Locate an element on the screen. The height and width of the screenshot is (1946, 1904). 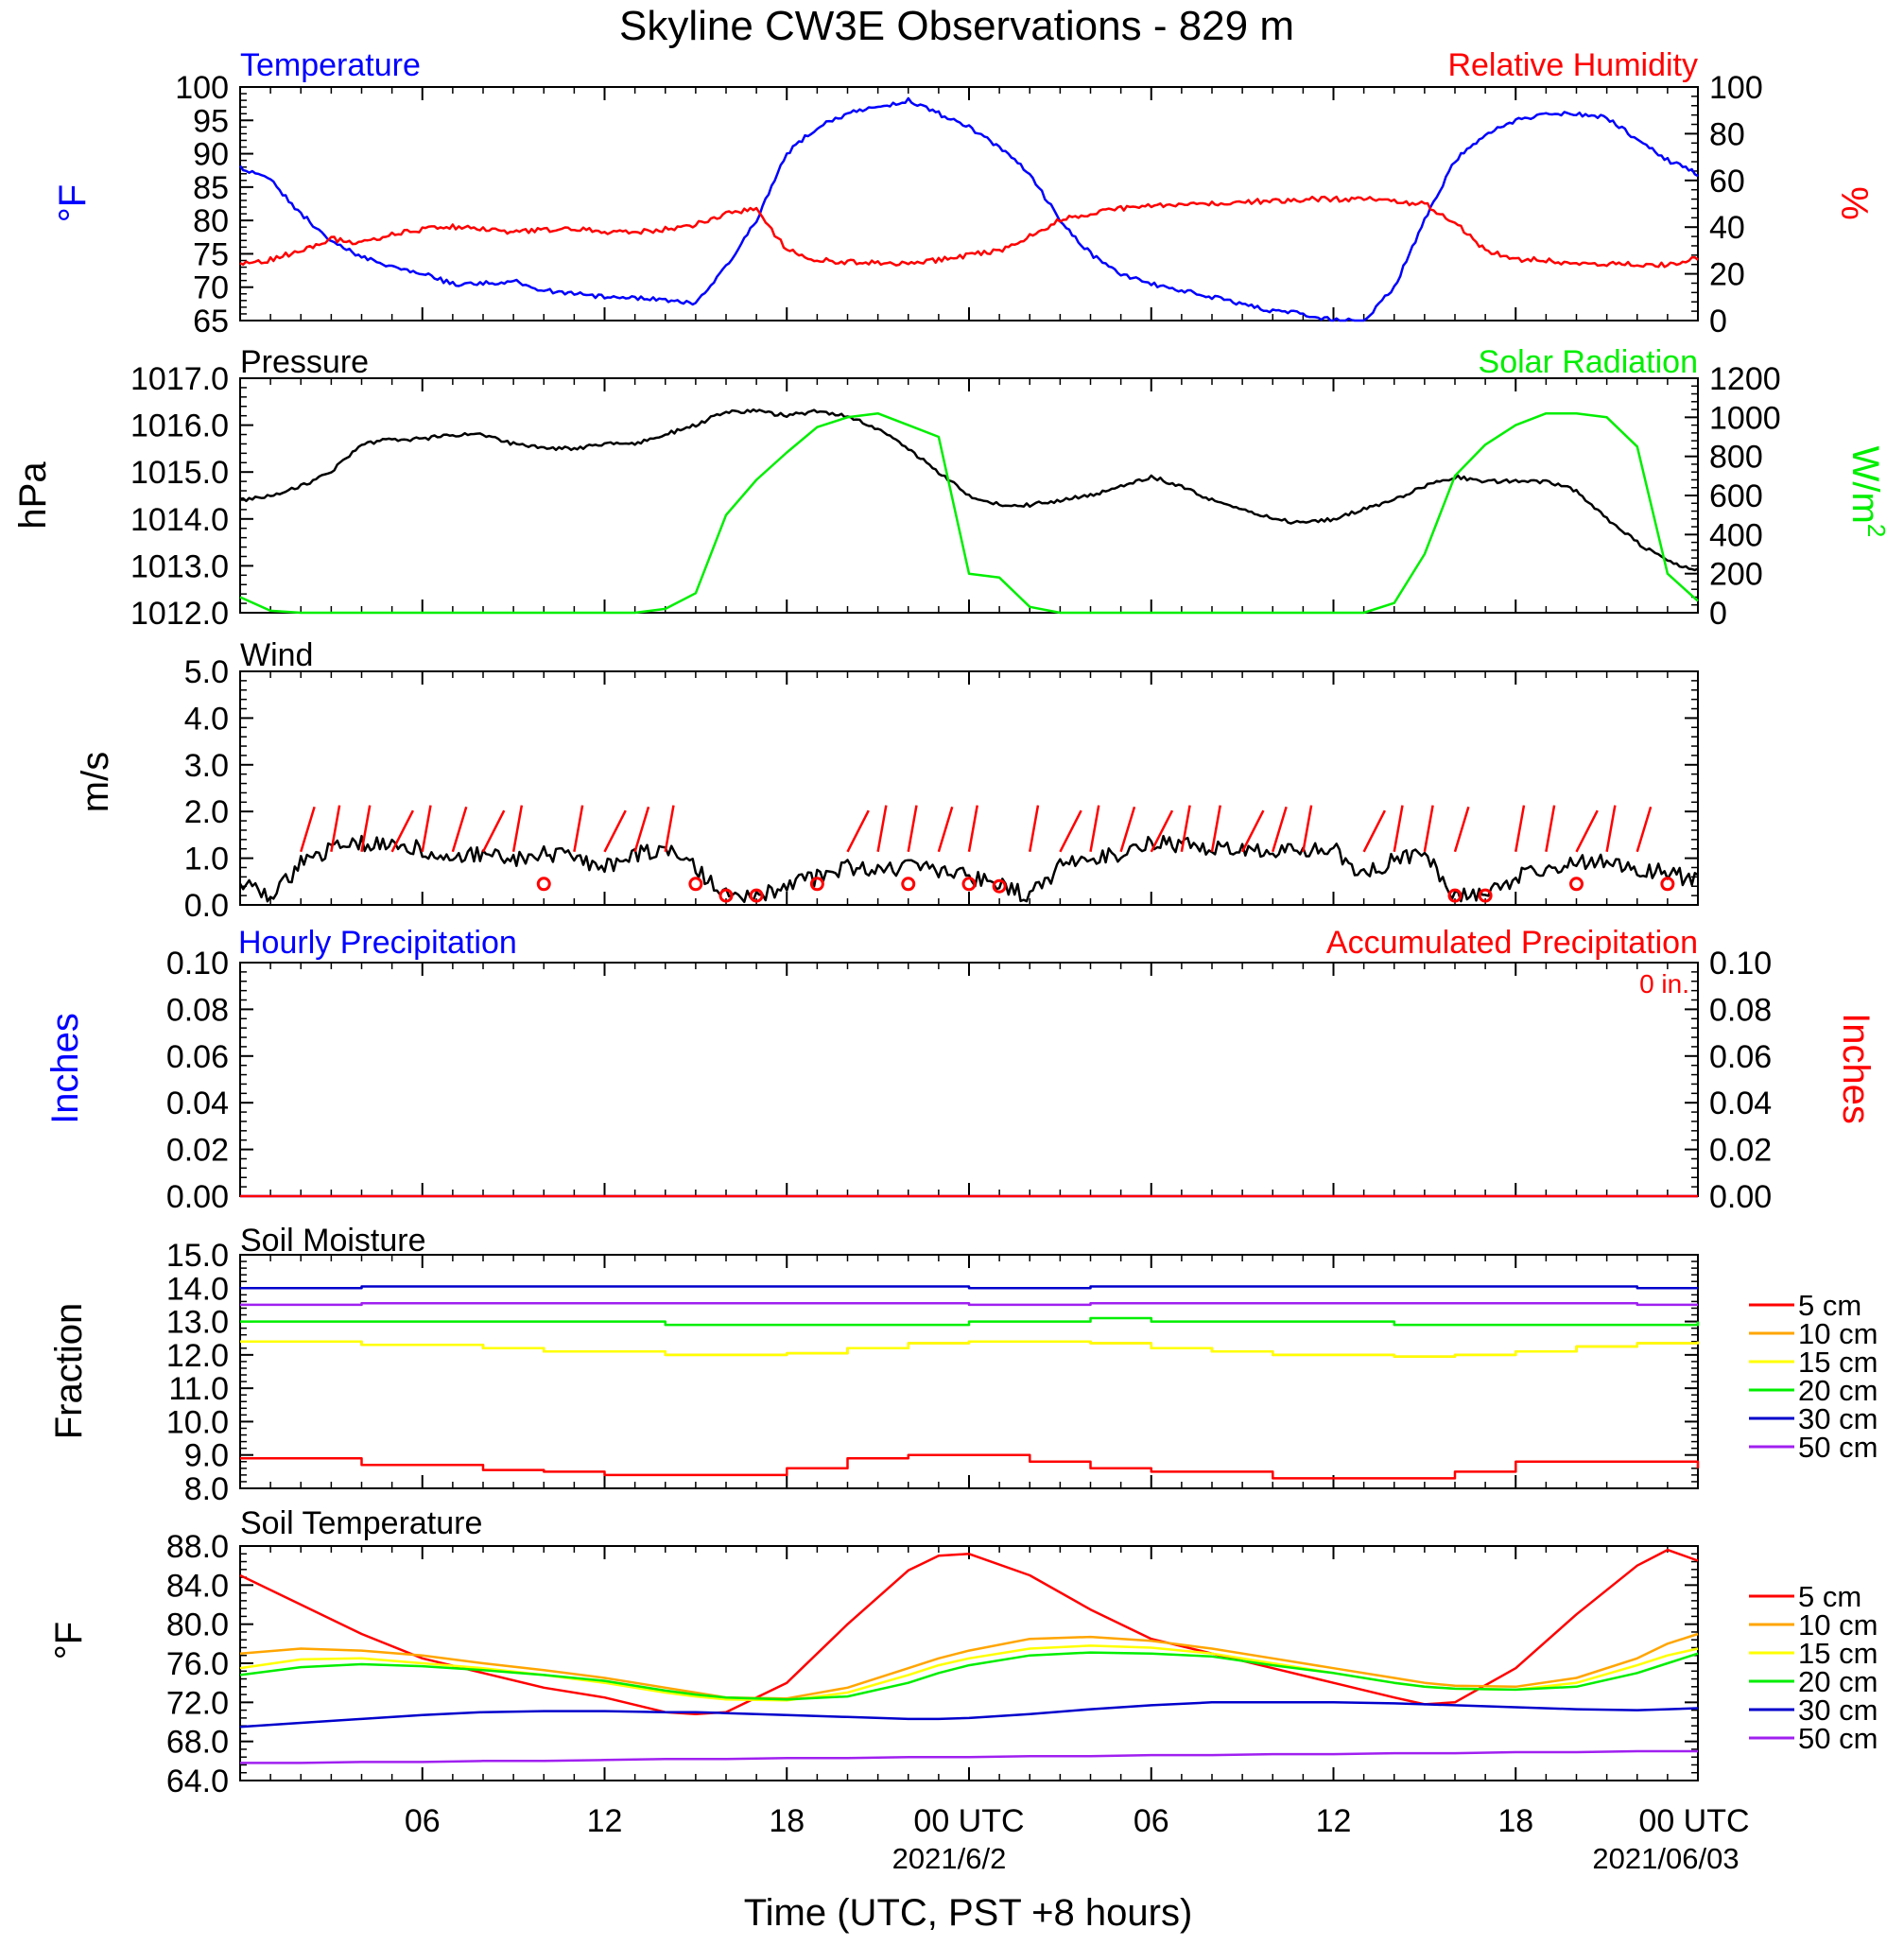
wind-axis-label: m/s is located at coordinates (96, 782).